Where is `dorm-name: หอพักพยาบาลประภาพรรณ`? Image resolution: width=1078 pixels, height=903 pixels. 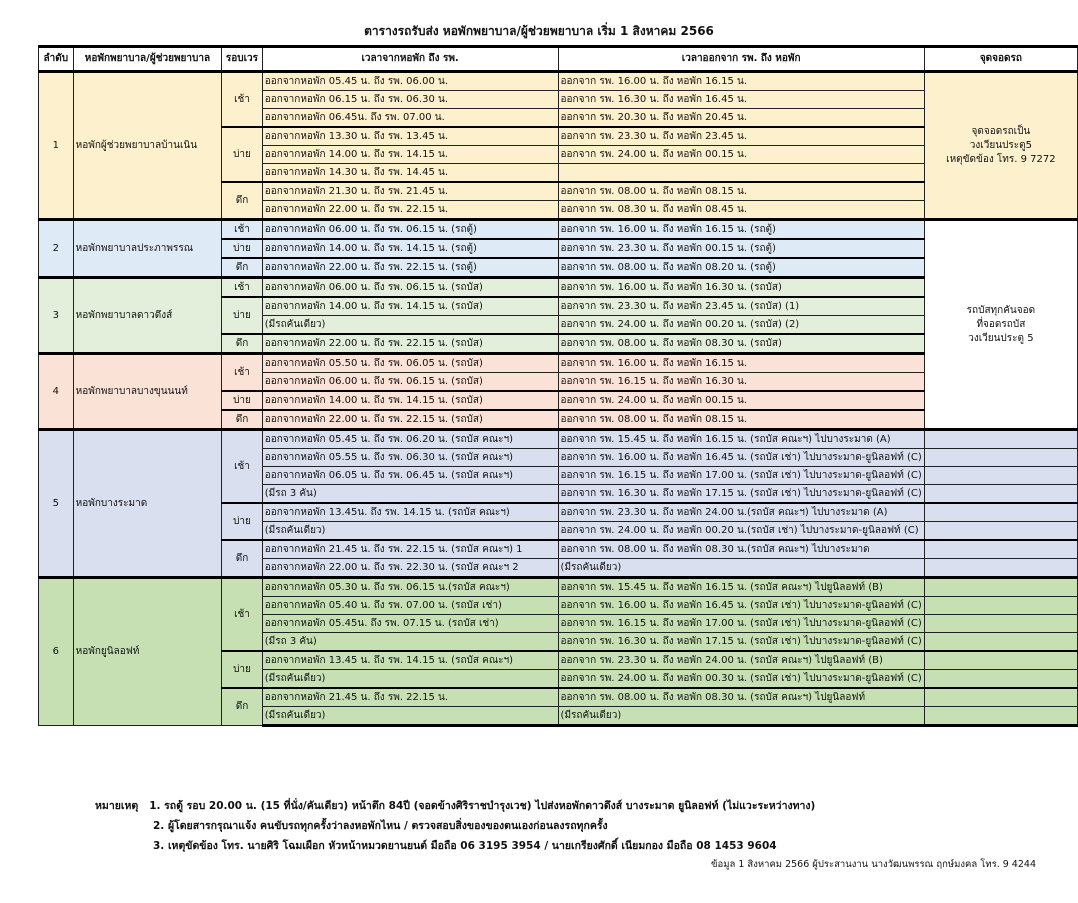
dorm-name: หอพักพยาบาลประภาพรรณ is located at coordinates (147, 248).